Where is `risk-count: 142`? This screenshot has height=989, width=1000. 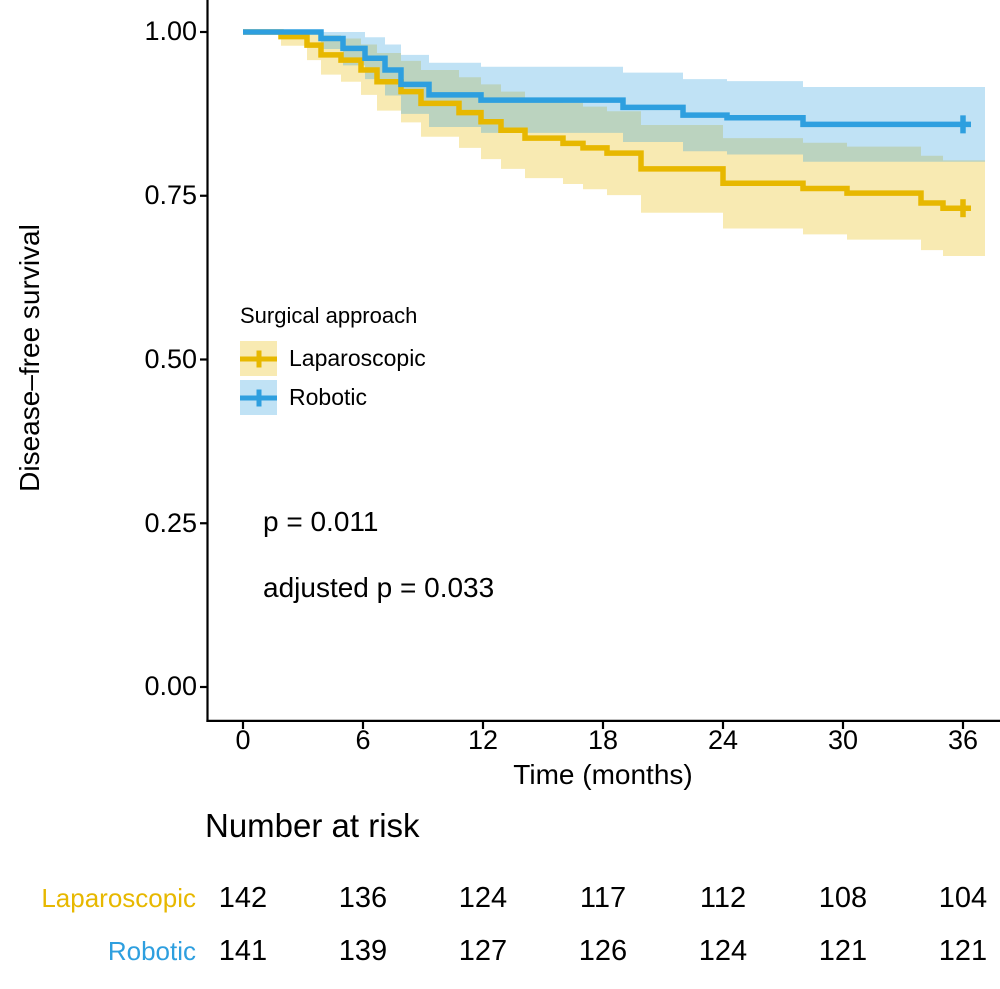 risk-count: 142 is located at coordinates (243, 898).